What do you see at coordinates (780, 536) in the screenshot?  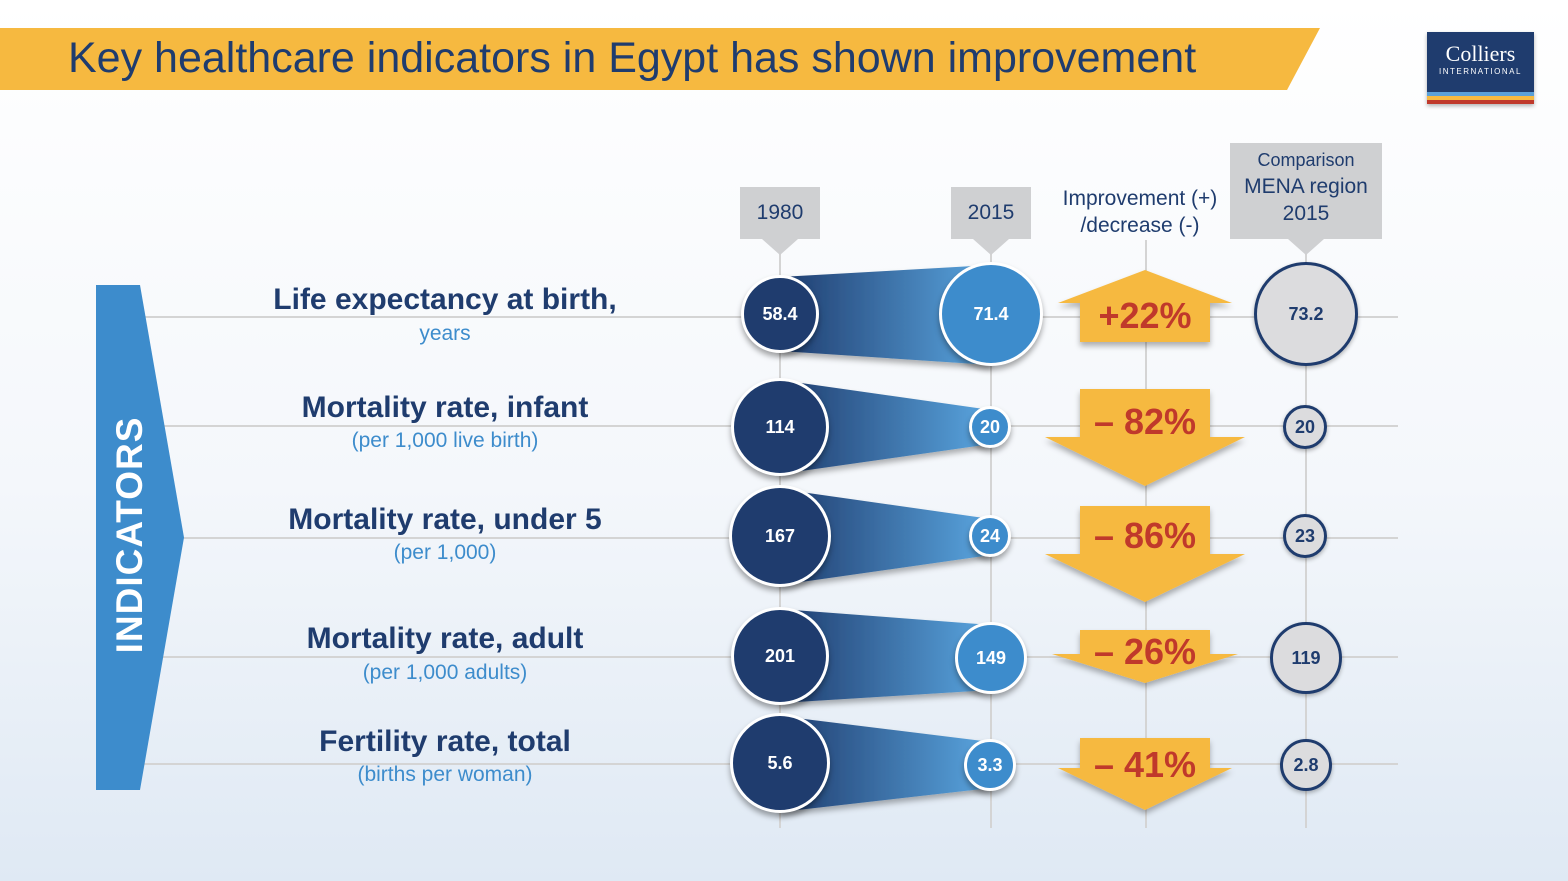 I see `value-1980-row-3: 167` at bounding box center [780, 536].